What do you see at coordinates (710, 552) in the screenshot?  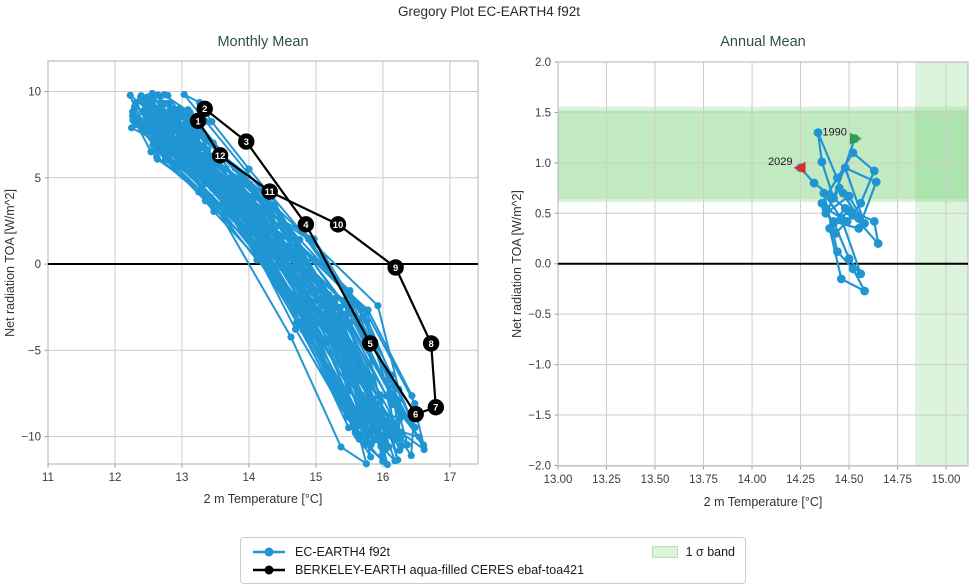 I see `legend-label-sigma-band: 1 σ band` at bounding box center [710, 552].